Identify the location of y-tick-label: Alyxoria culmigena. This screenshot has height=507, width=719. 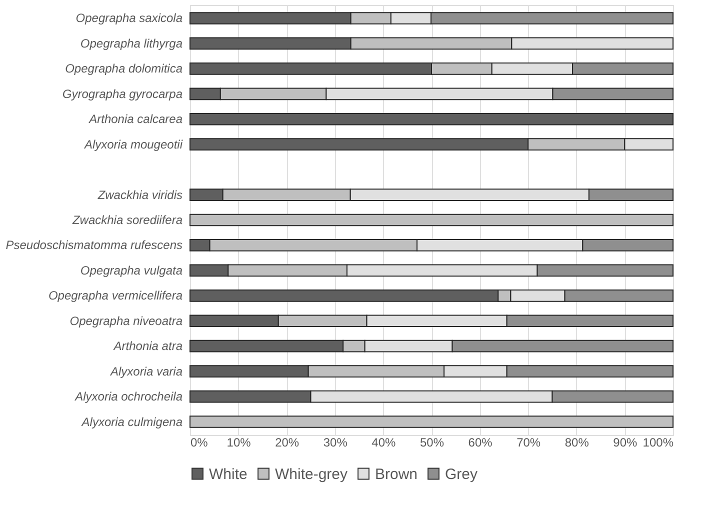
(131, 421).